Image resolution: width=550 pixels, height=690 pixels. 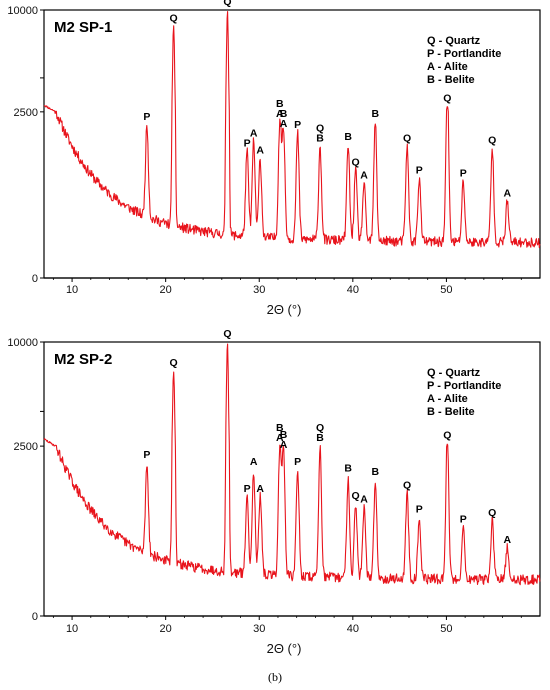 I want to click on panel-title: M2 SP-2, so click(x=83, y=359).